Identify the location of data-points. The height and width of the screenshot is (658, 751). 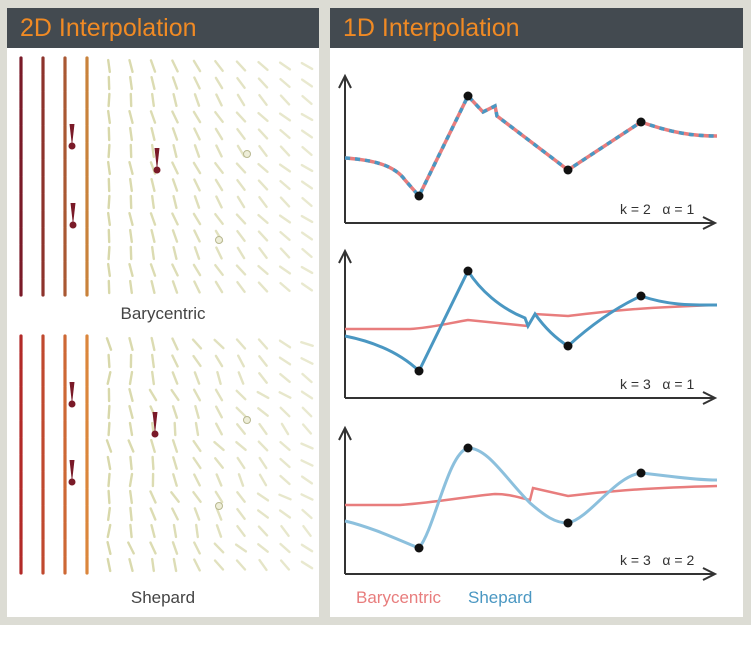
(530, 321).